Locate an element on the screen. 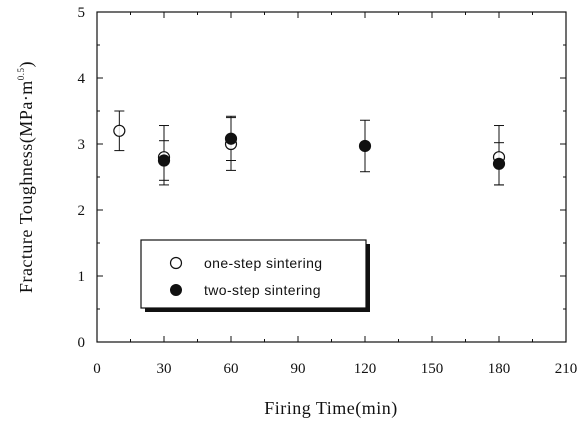  svg-text: Fracture Toughness(MPa·m0.5) is located at coordinates (26, 177).